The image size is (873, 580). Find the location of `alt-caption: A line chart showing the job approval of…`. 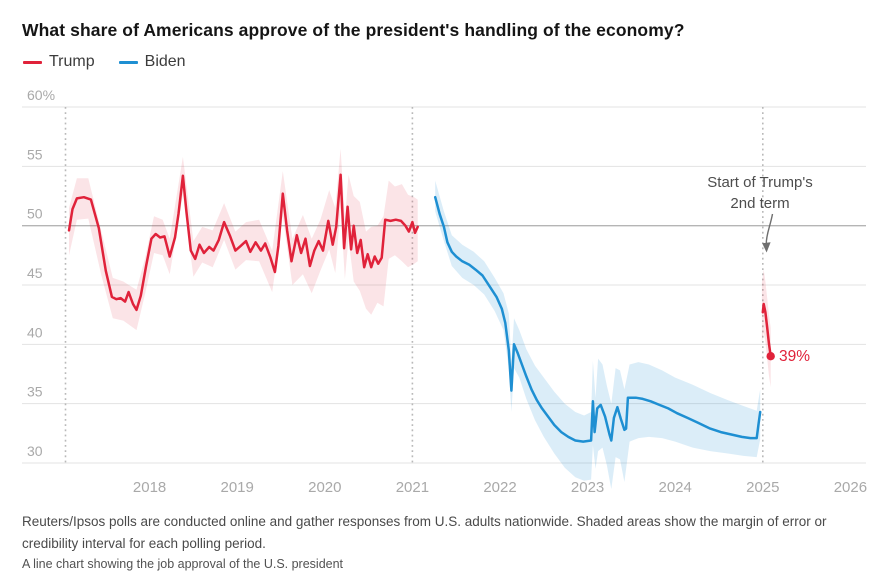

alt-caption: A line chart showing the job approval of… is located at coordinates (183, 564).